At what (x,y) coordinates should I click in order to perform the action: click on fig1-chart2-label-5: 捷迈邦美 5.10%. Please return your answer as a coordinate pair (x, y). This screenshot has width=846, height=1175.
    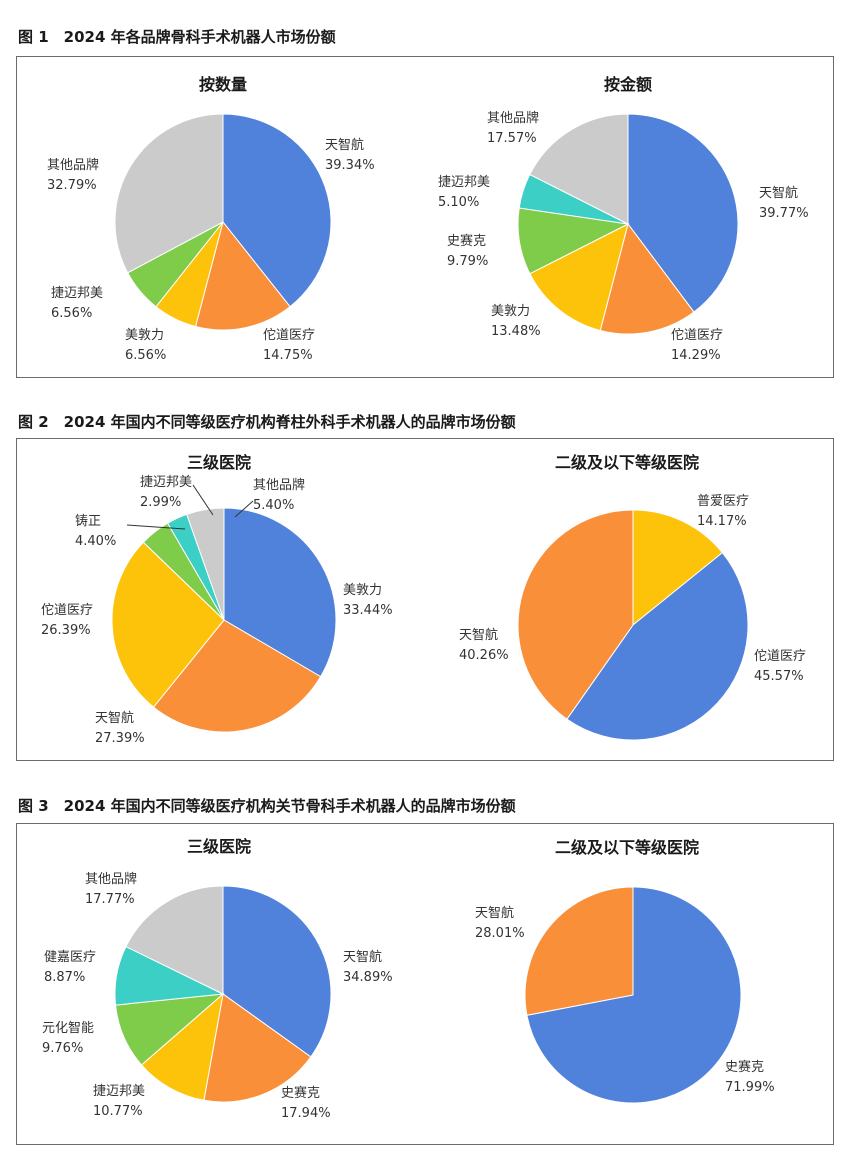
    Looking at the image, I should click on (464, 192).